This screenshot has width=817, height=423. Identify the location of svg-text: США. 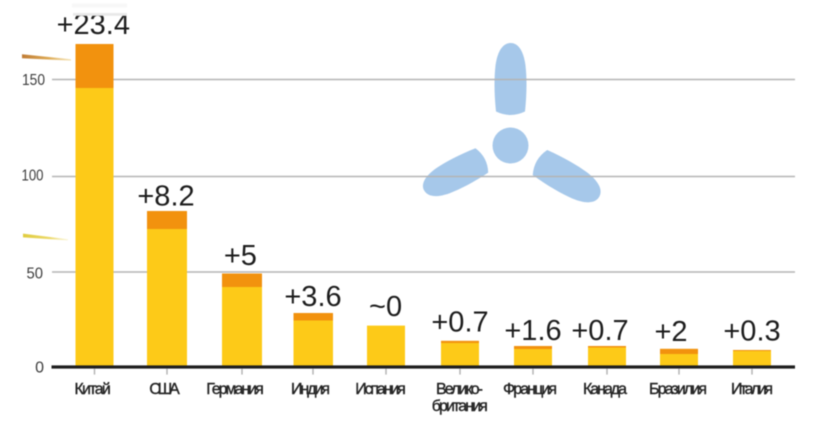
(164, 389).